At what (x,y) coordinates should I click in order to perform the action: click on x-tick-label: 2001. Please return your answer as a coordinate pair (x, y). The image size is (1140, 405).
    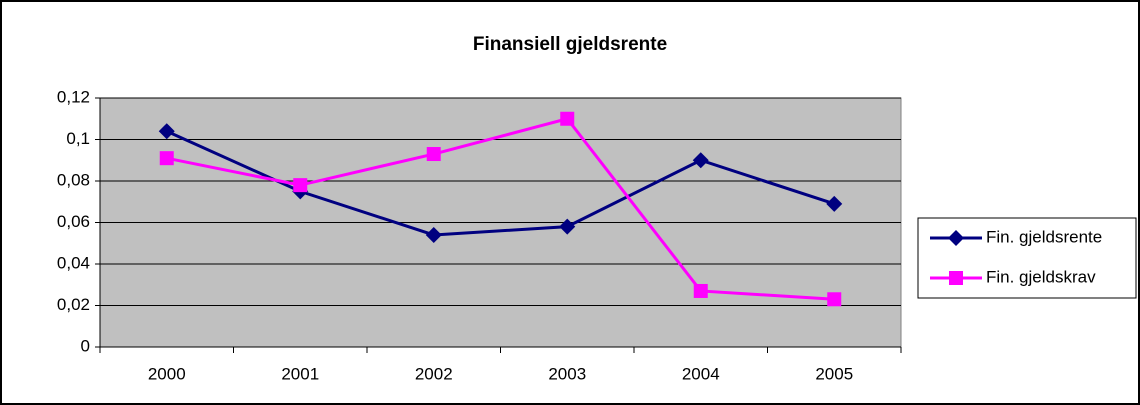
    Looking at the image, I should click on (300, 373).